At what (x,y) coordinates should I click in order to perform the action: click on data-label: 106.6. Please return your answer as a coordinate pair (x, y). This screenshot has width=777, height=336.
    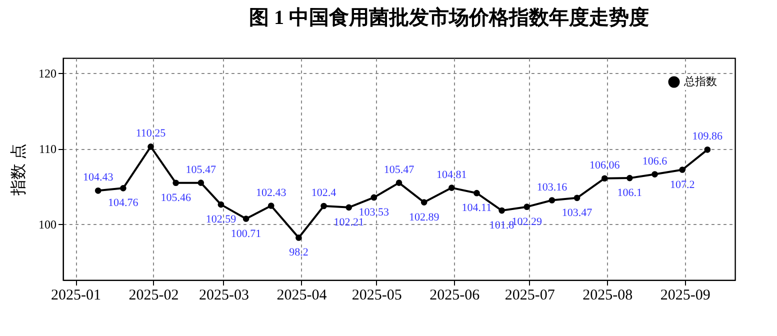
    Looking at the image, I should click on (655, 161).